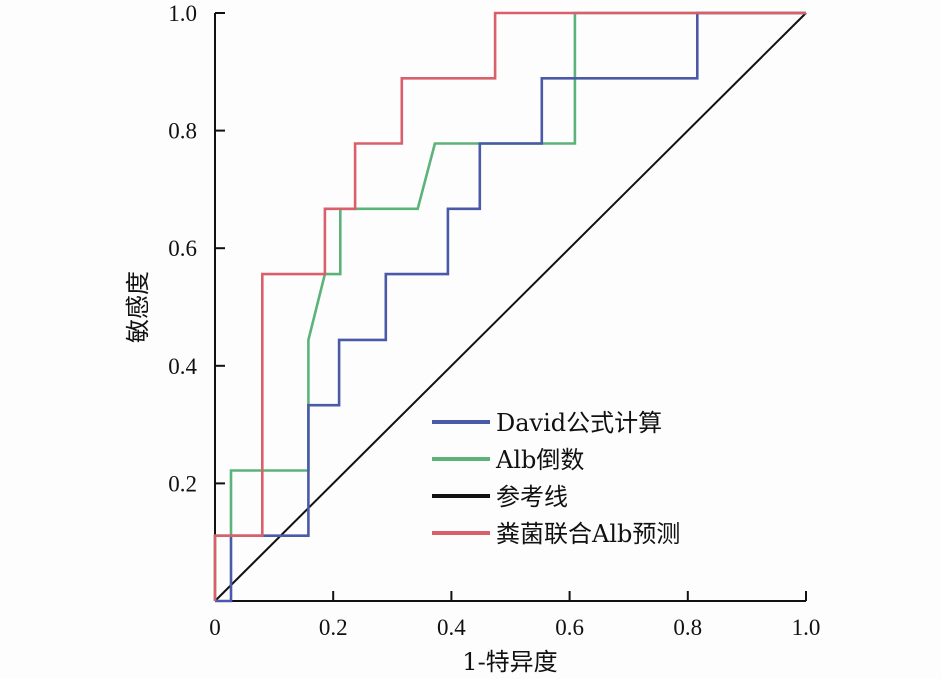 The height and width of the screenshot is (679, 941). Describe the element at coordinates (579, 423) in the screenshot. I see `legend-label-0: David公式计算` at that location.